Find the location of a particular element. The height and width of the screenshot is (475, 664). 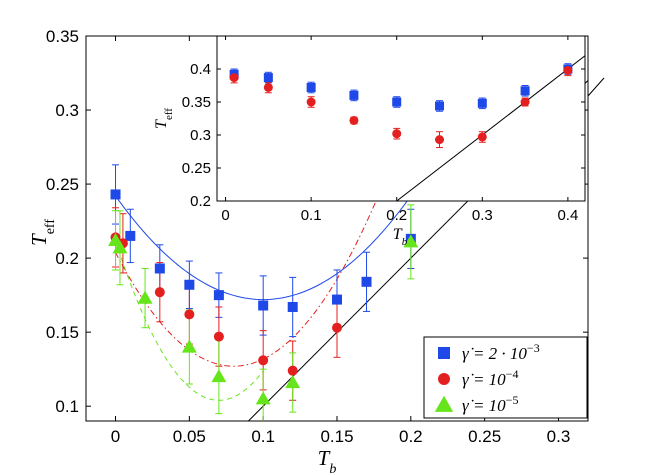

inset-x-tick-label: 0.2 is located at coordinates (396, 215).